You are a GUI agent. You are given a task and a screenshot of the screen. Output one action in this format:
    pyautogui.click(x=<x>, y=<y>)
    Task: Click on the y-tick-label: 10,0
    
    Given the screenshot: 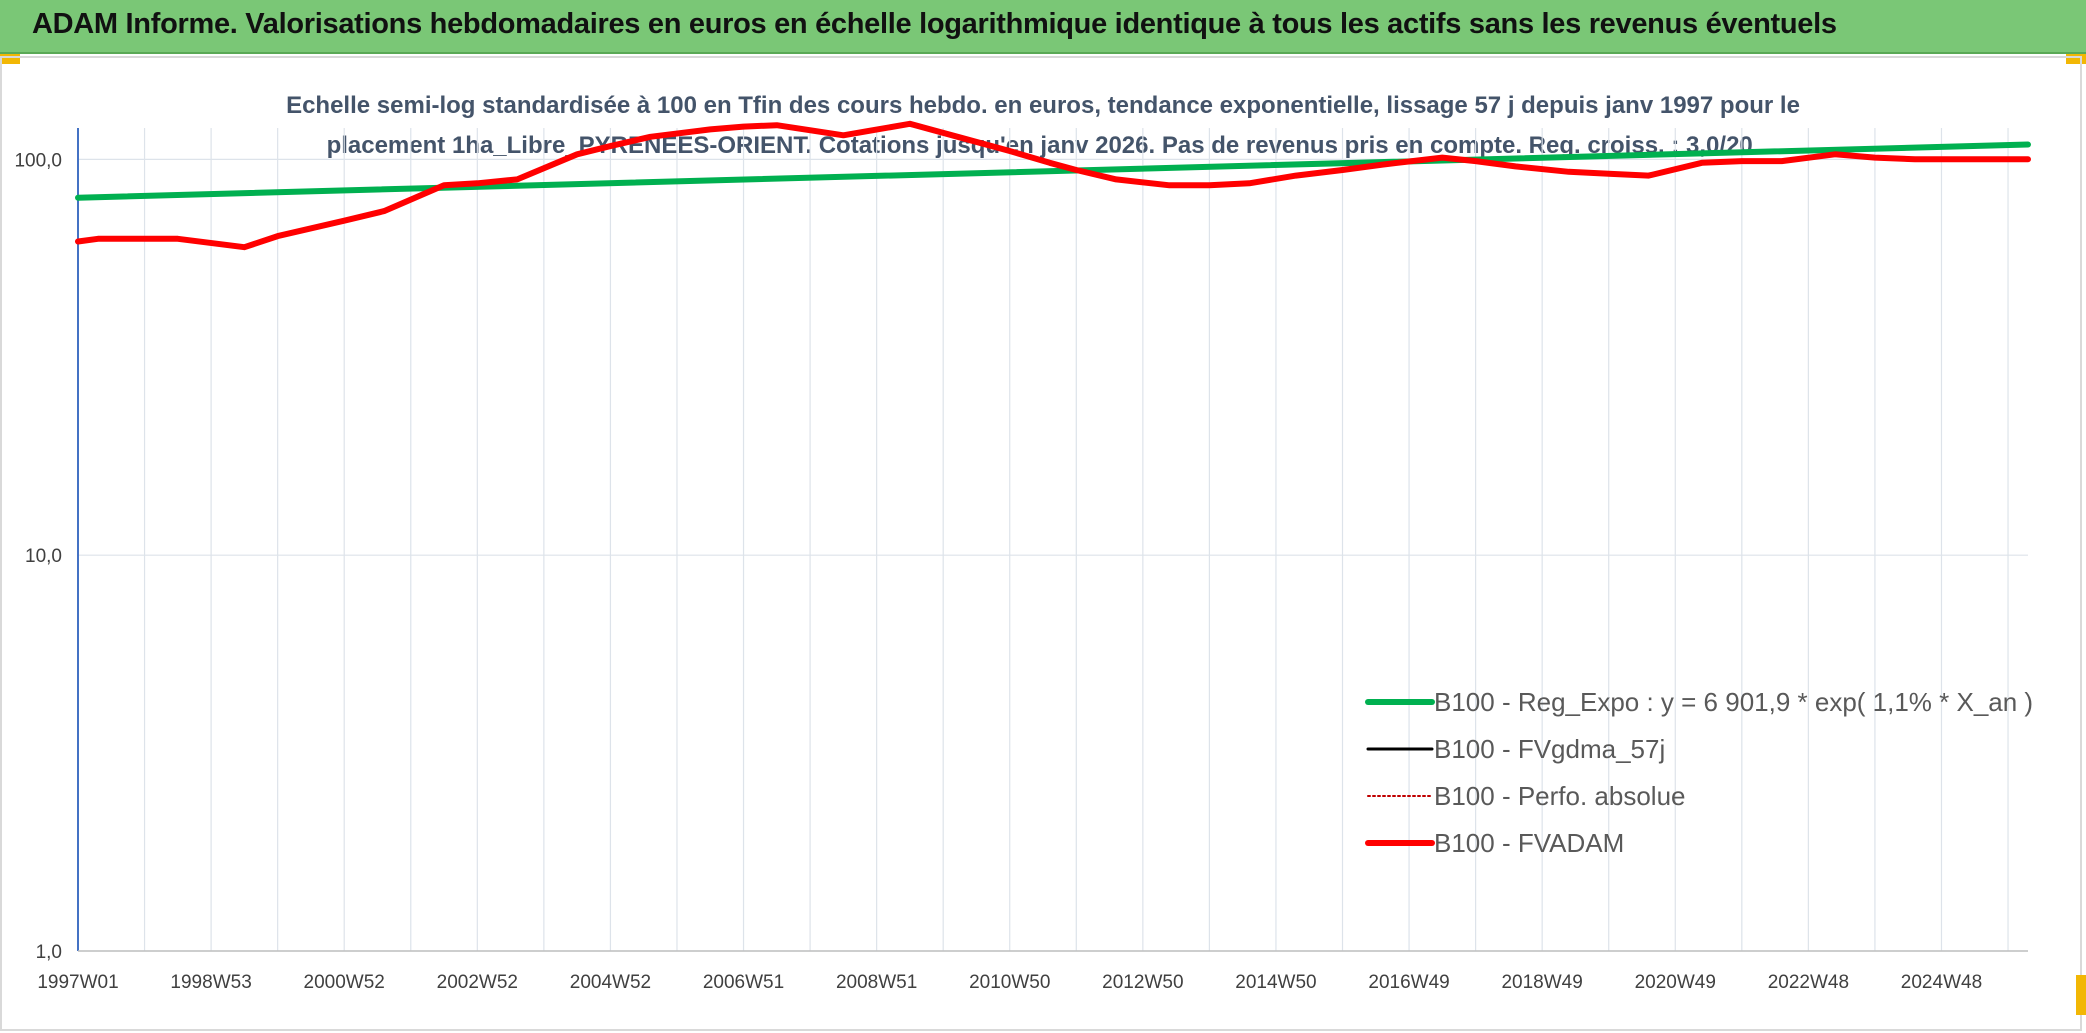 What is the action you would take?
    pyautogui.click(x=43, y=556)
    